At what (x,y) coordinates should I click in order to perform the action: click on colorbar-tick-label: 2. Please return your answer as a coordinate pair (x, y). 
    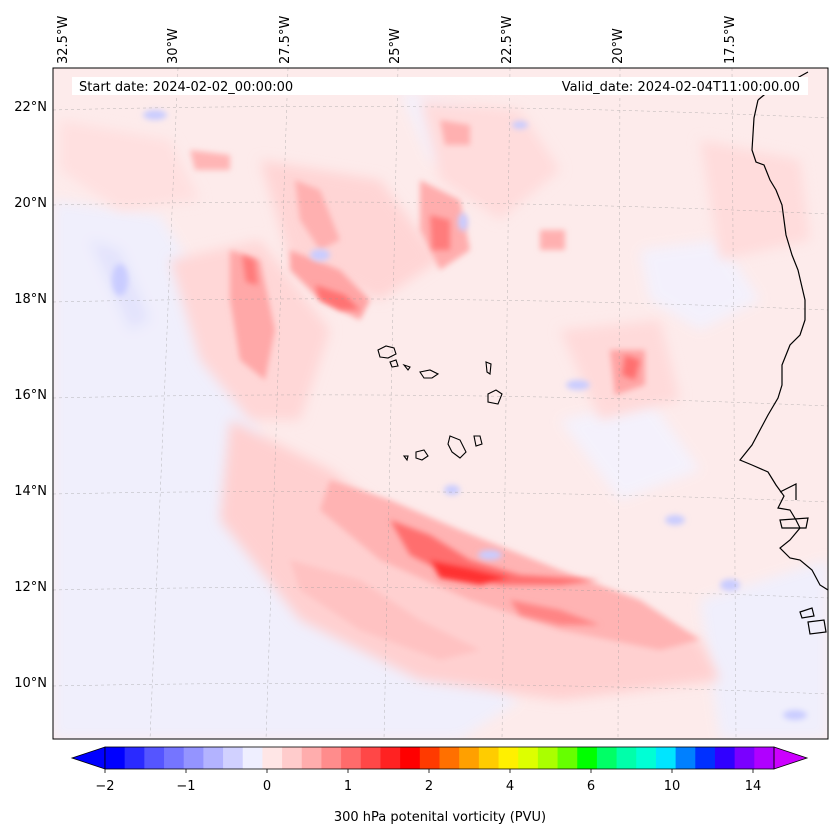
    Looking at the image, I should click on (429, 786).